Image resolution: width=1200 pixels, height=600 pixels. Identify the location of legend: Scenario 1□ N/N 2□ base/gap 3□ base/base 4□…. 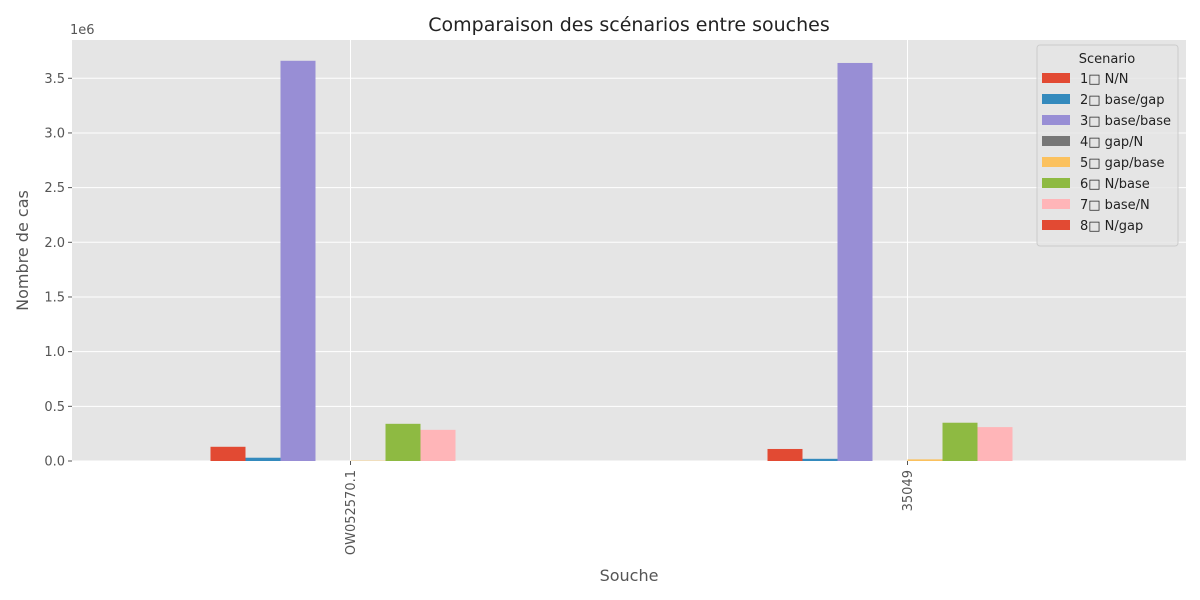
(1107, 145).